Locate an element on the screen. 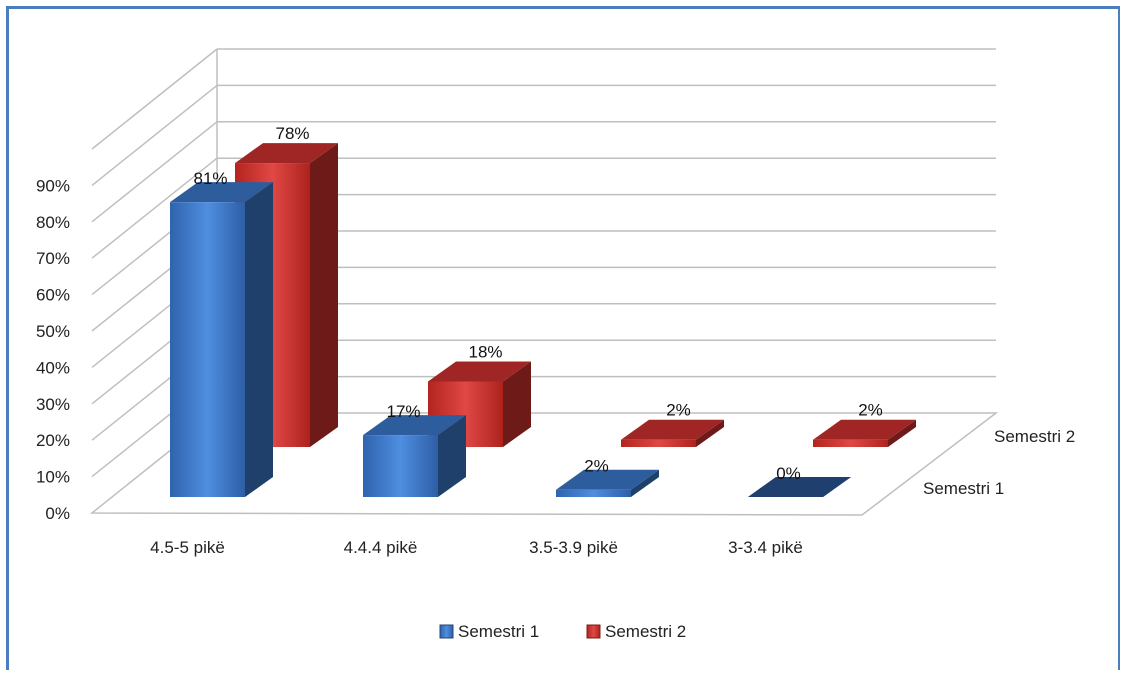 Image resolution: width=1129 pixels, height=673 pixels. y-tick-label: 30% is located at coordinates (53, 404).